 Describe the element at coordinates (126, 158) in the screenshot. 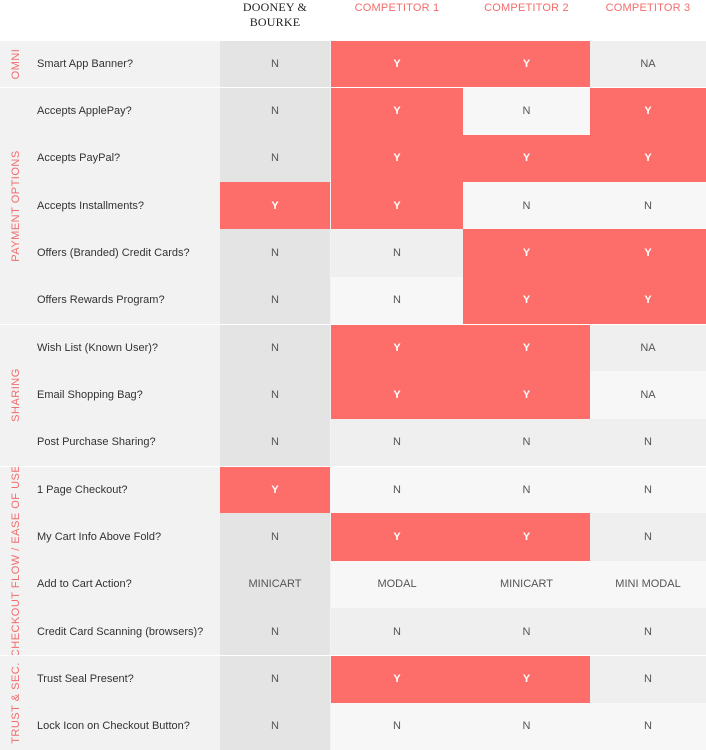

I see `row-question: Accepts PayPal?` at that location.